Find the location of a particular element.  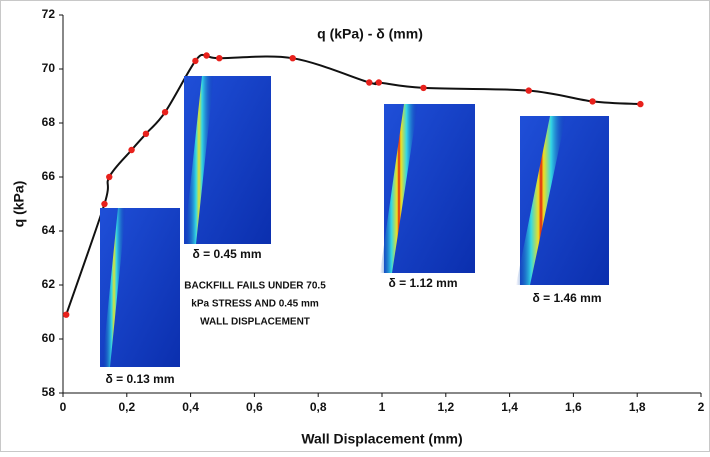

inset-caption: δ = 1.12 mm is located at coordinates (423, 283).